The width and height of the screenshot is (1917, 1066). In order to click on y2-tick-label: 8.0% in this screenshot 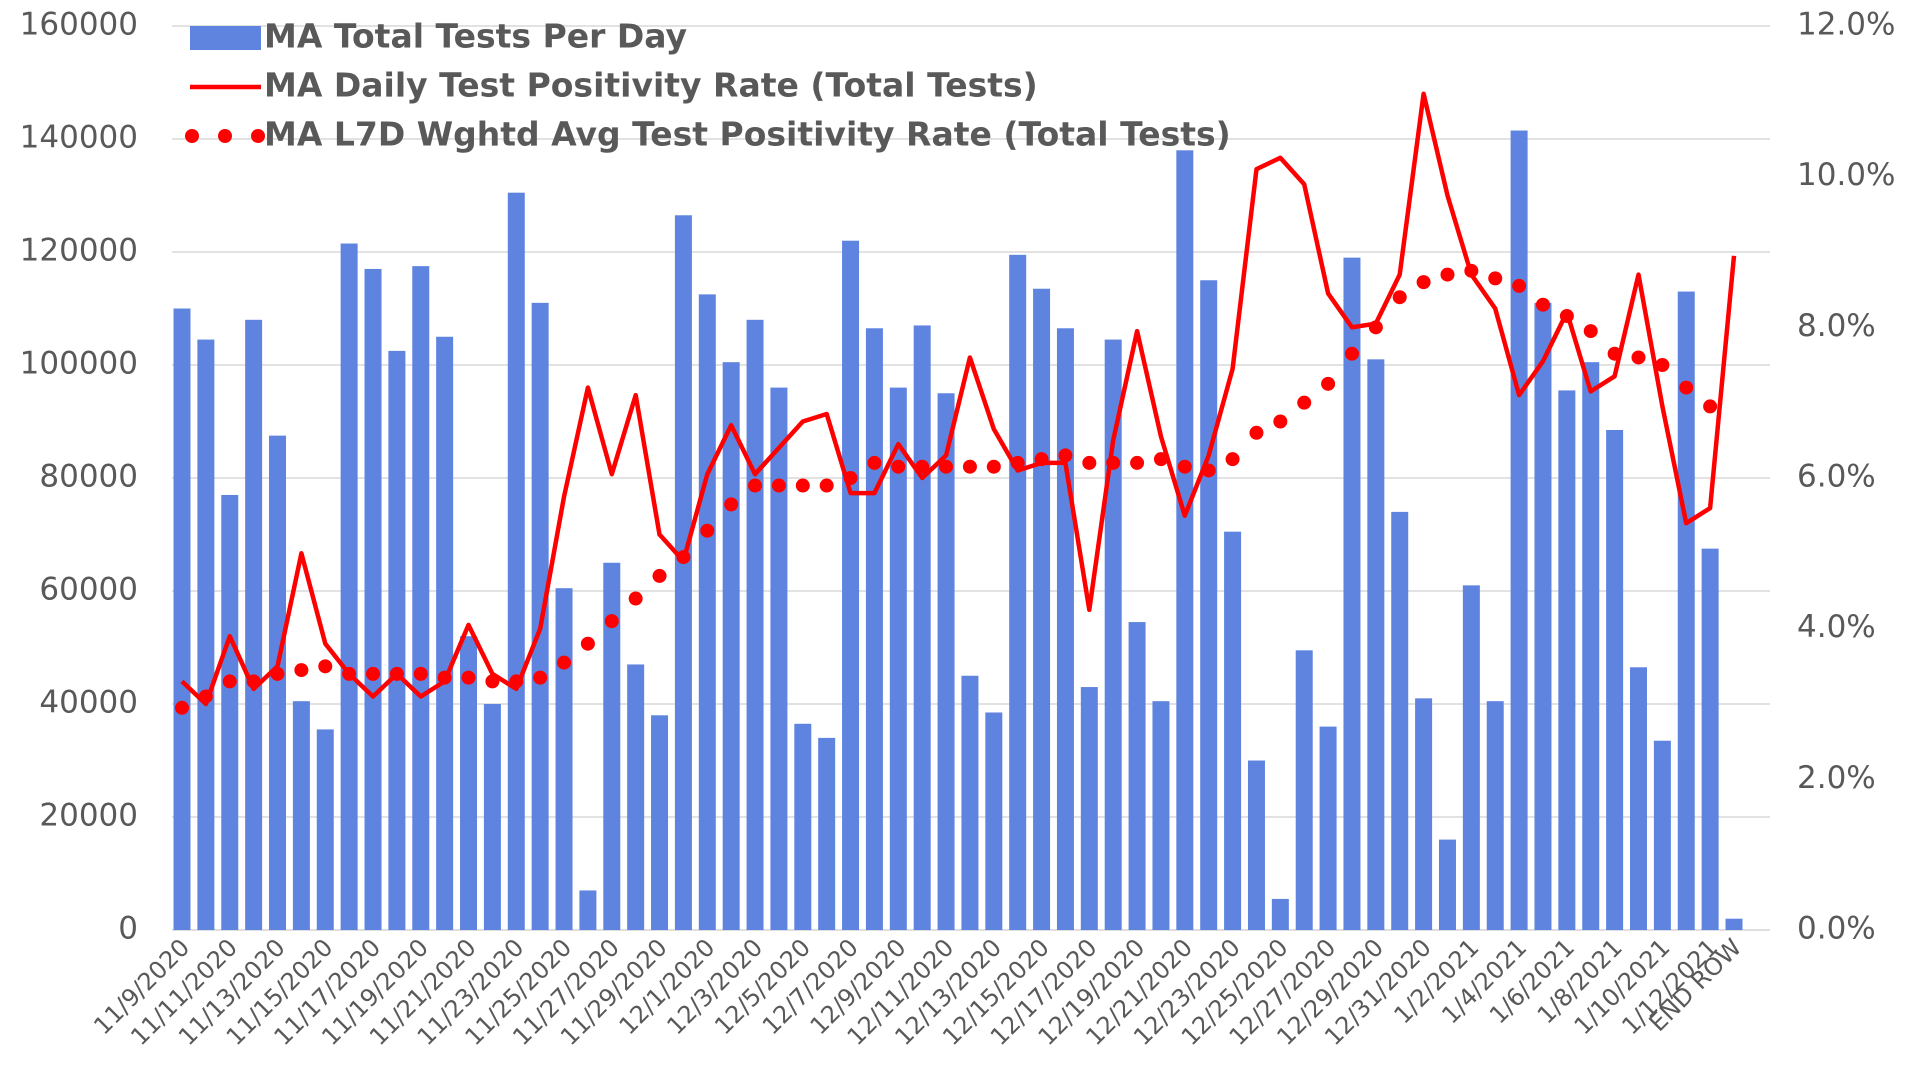, I will do `click(1836, 326)`.